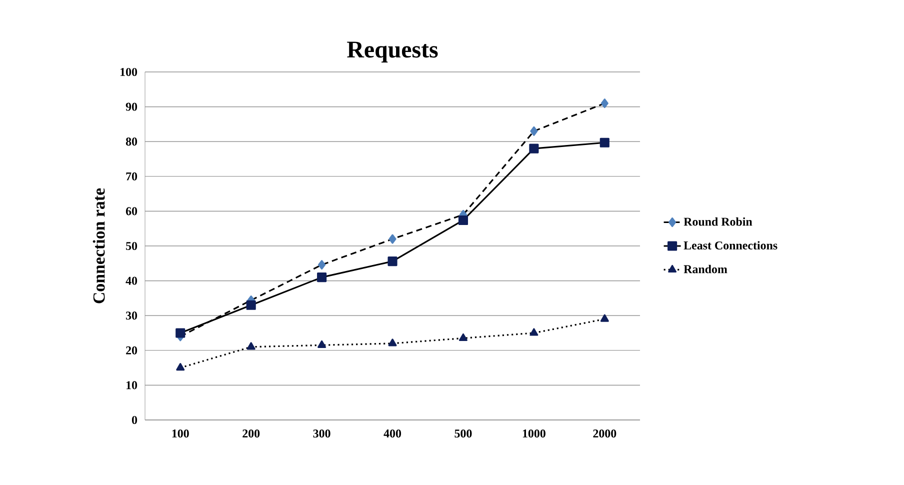  I want to click on x-tick-label: 200, so click(251, 433).